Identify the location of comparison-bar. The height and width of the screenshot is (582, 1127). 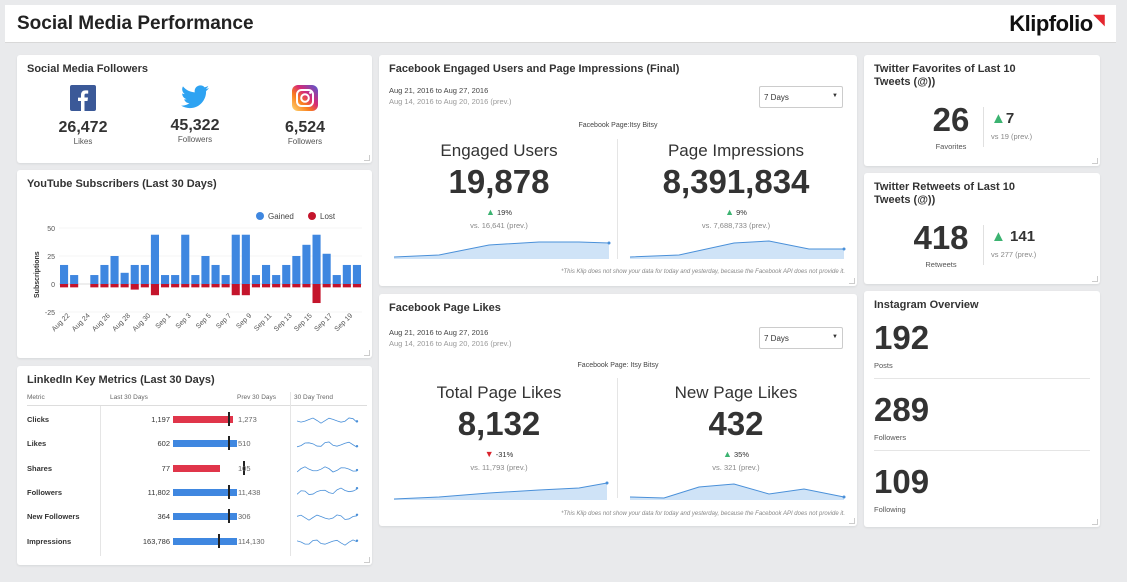
(205, 517).